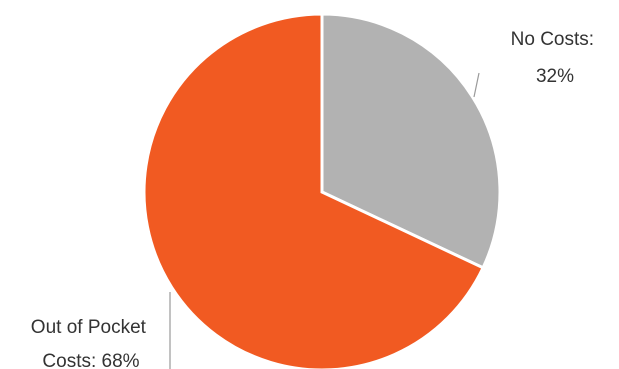  What do you see at coordinates (90, 360) in the screenshot?
I see `slice-label-out-of-pocket-line-2: Costs: 68%` at bounding box center [90, 360].